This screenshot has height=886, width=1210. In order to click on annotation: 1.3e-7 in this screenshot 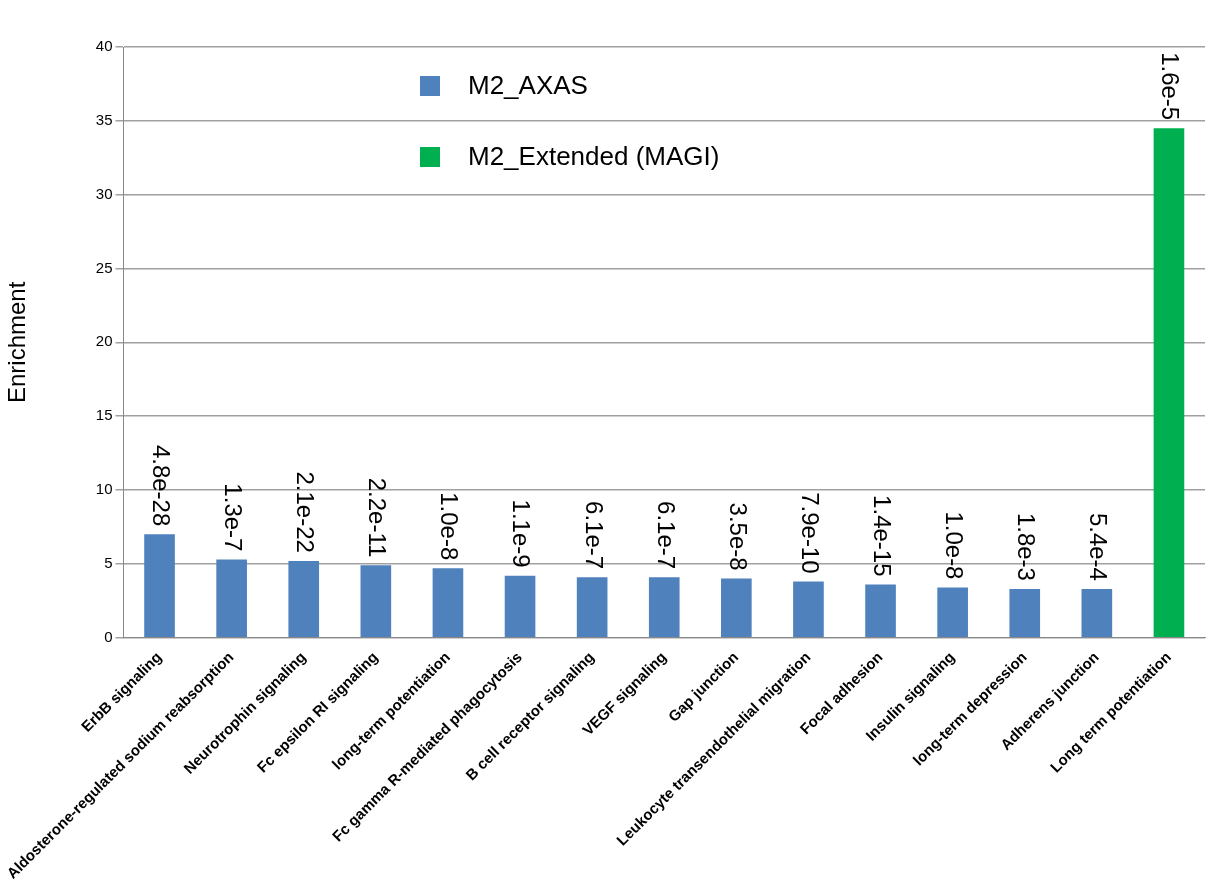, I will do `click(234, 517)`.